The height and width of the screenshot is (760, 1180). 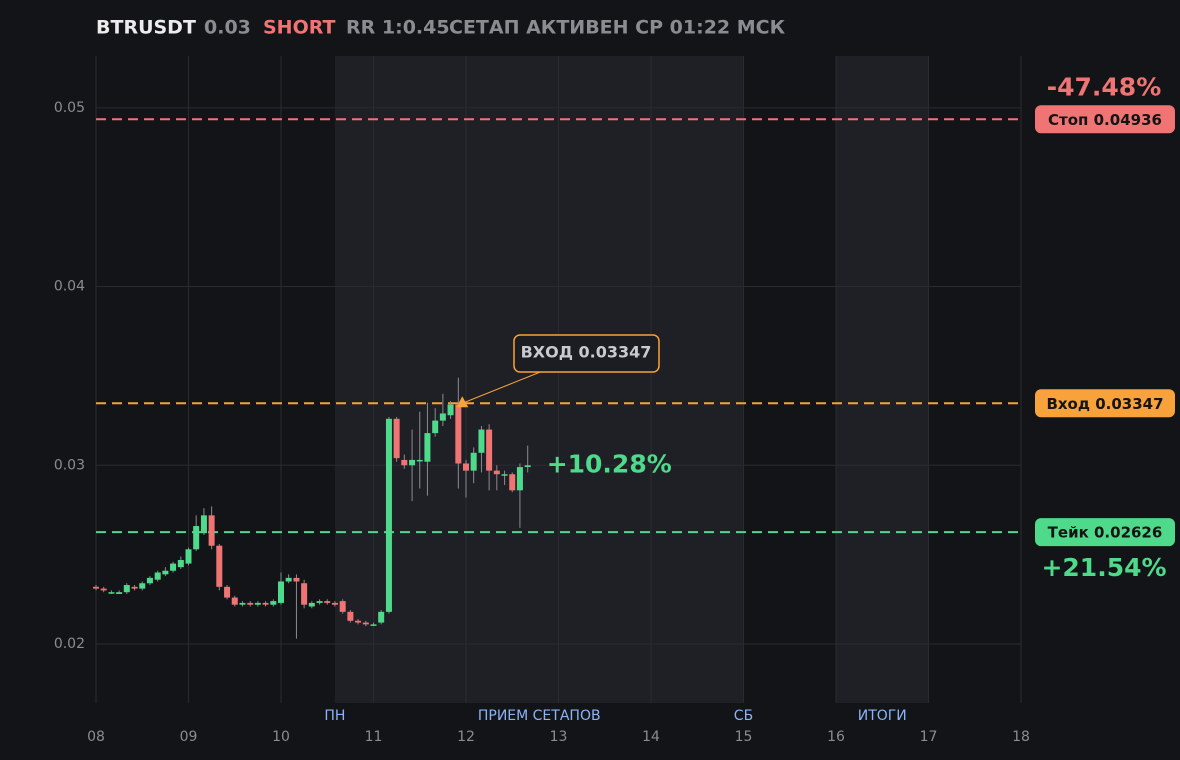 What do you see at coordinates (189, 737) in the screenshot?
I see `x-tick-label: 09` at bounding box center [189, 737].